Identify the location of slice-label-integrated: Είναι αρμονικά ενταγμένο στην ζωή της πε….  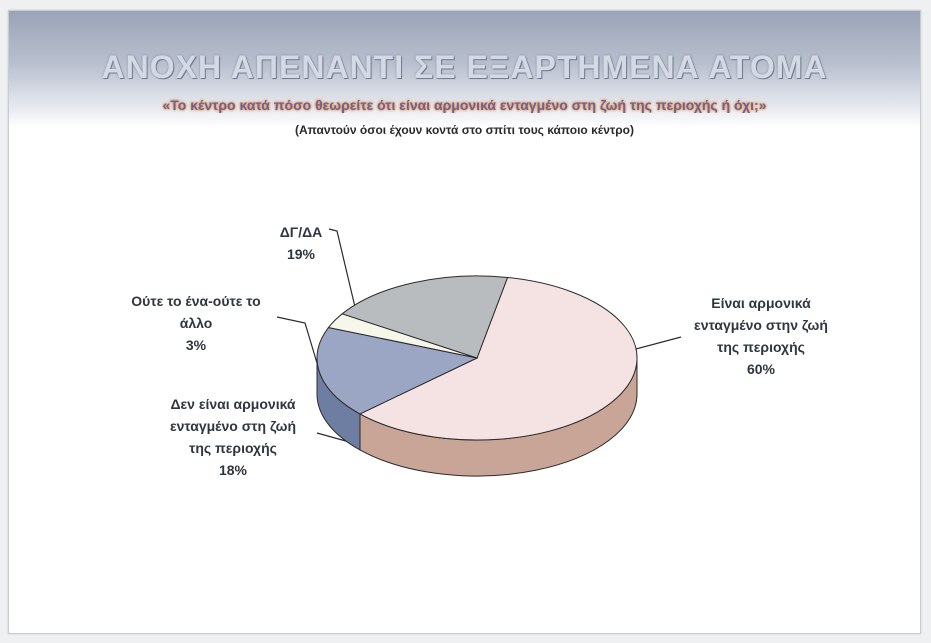
(761, 336).